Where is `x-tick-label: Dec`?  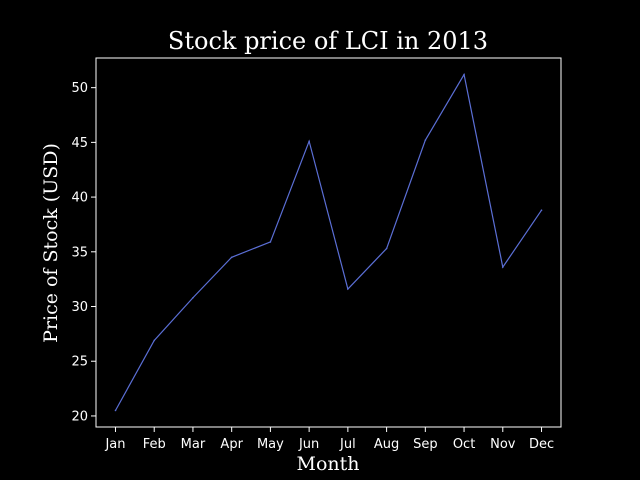 x-tick-label: Dec is located at coordinates (541, 444).